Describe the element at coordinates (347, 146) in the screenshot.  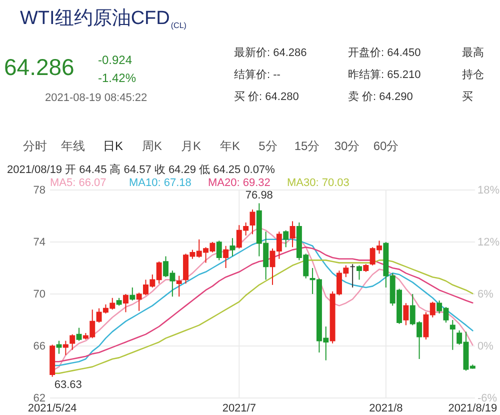
I see `text: 30分` at that location.